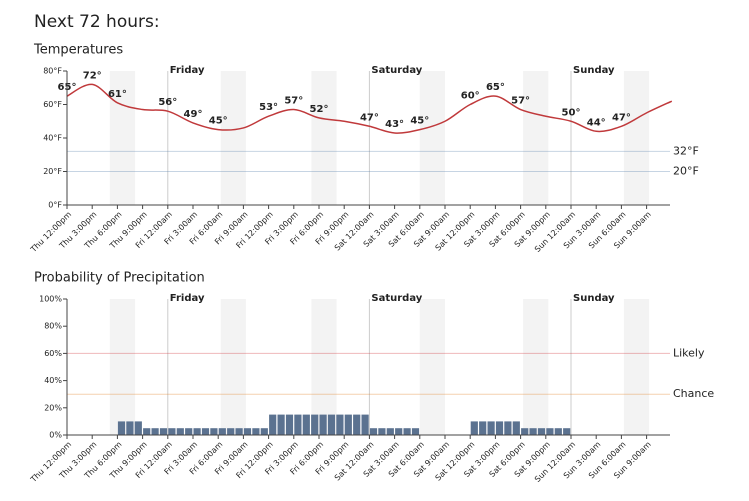 The image size is (749, 501). Describe the element at coordinates (119, 278) in the screenshot. I see `chart-title: Probability of Precipitation` at that location.